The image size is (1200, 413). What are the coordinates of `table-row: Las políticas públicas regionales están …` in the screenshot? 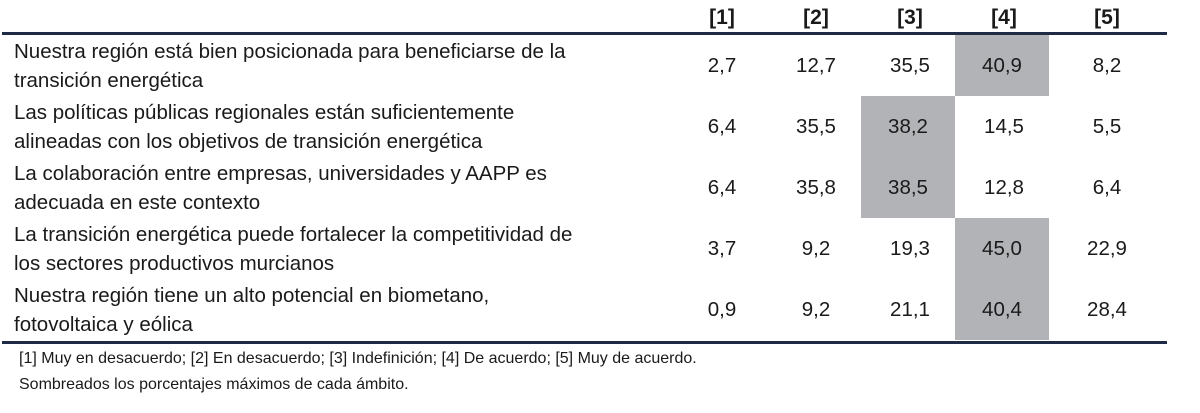 It's located at (582, 126).